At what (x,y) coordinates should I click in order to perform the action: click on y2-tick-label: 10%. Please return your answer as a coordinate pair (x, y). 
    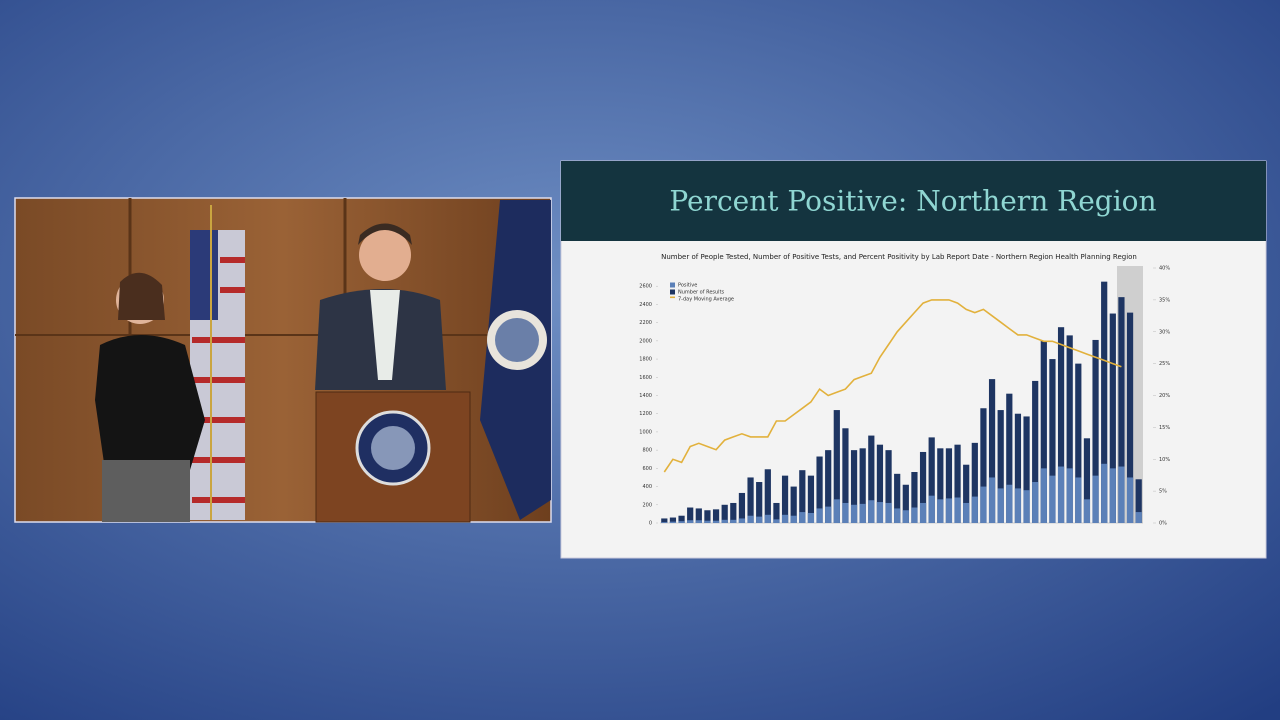
    Looking at the image, I should click on (1164, 460).